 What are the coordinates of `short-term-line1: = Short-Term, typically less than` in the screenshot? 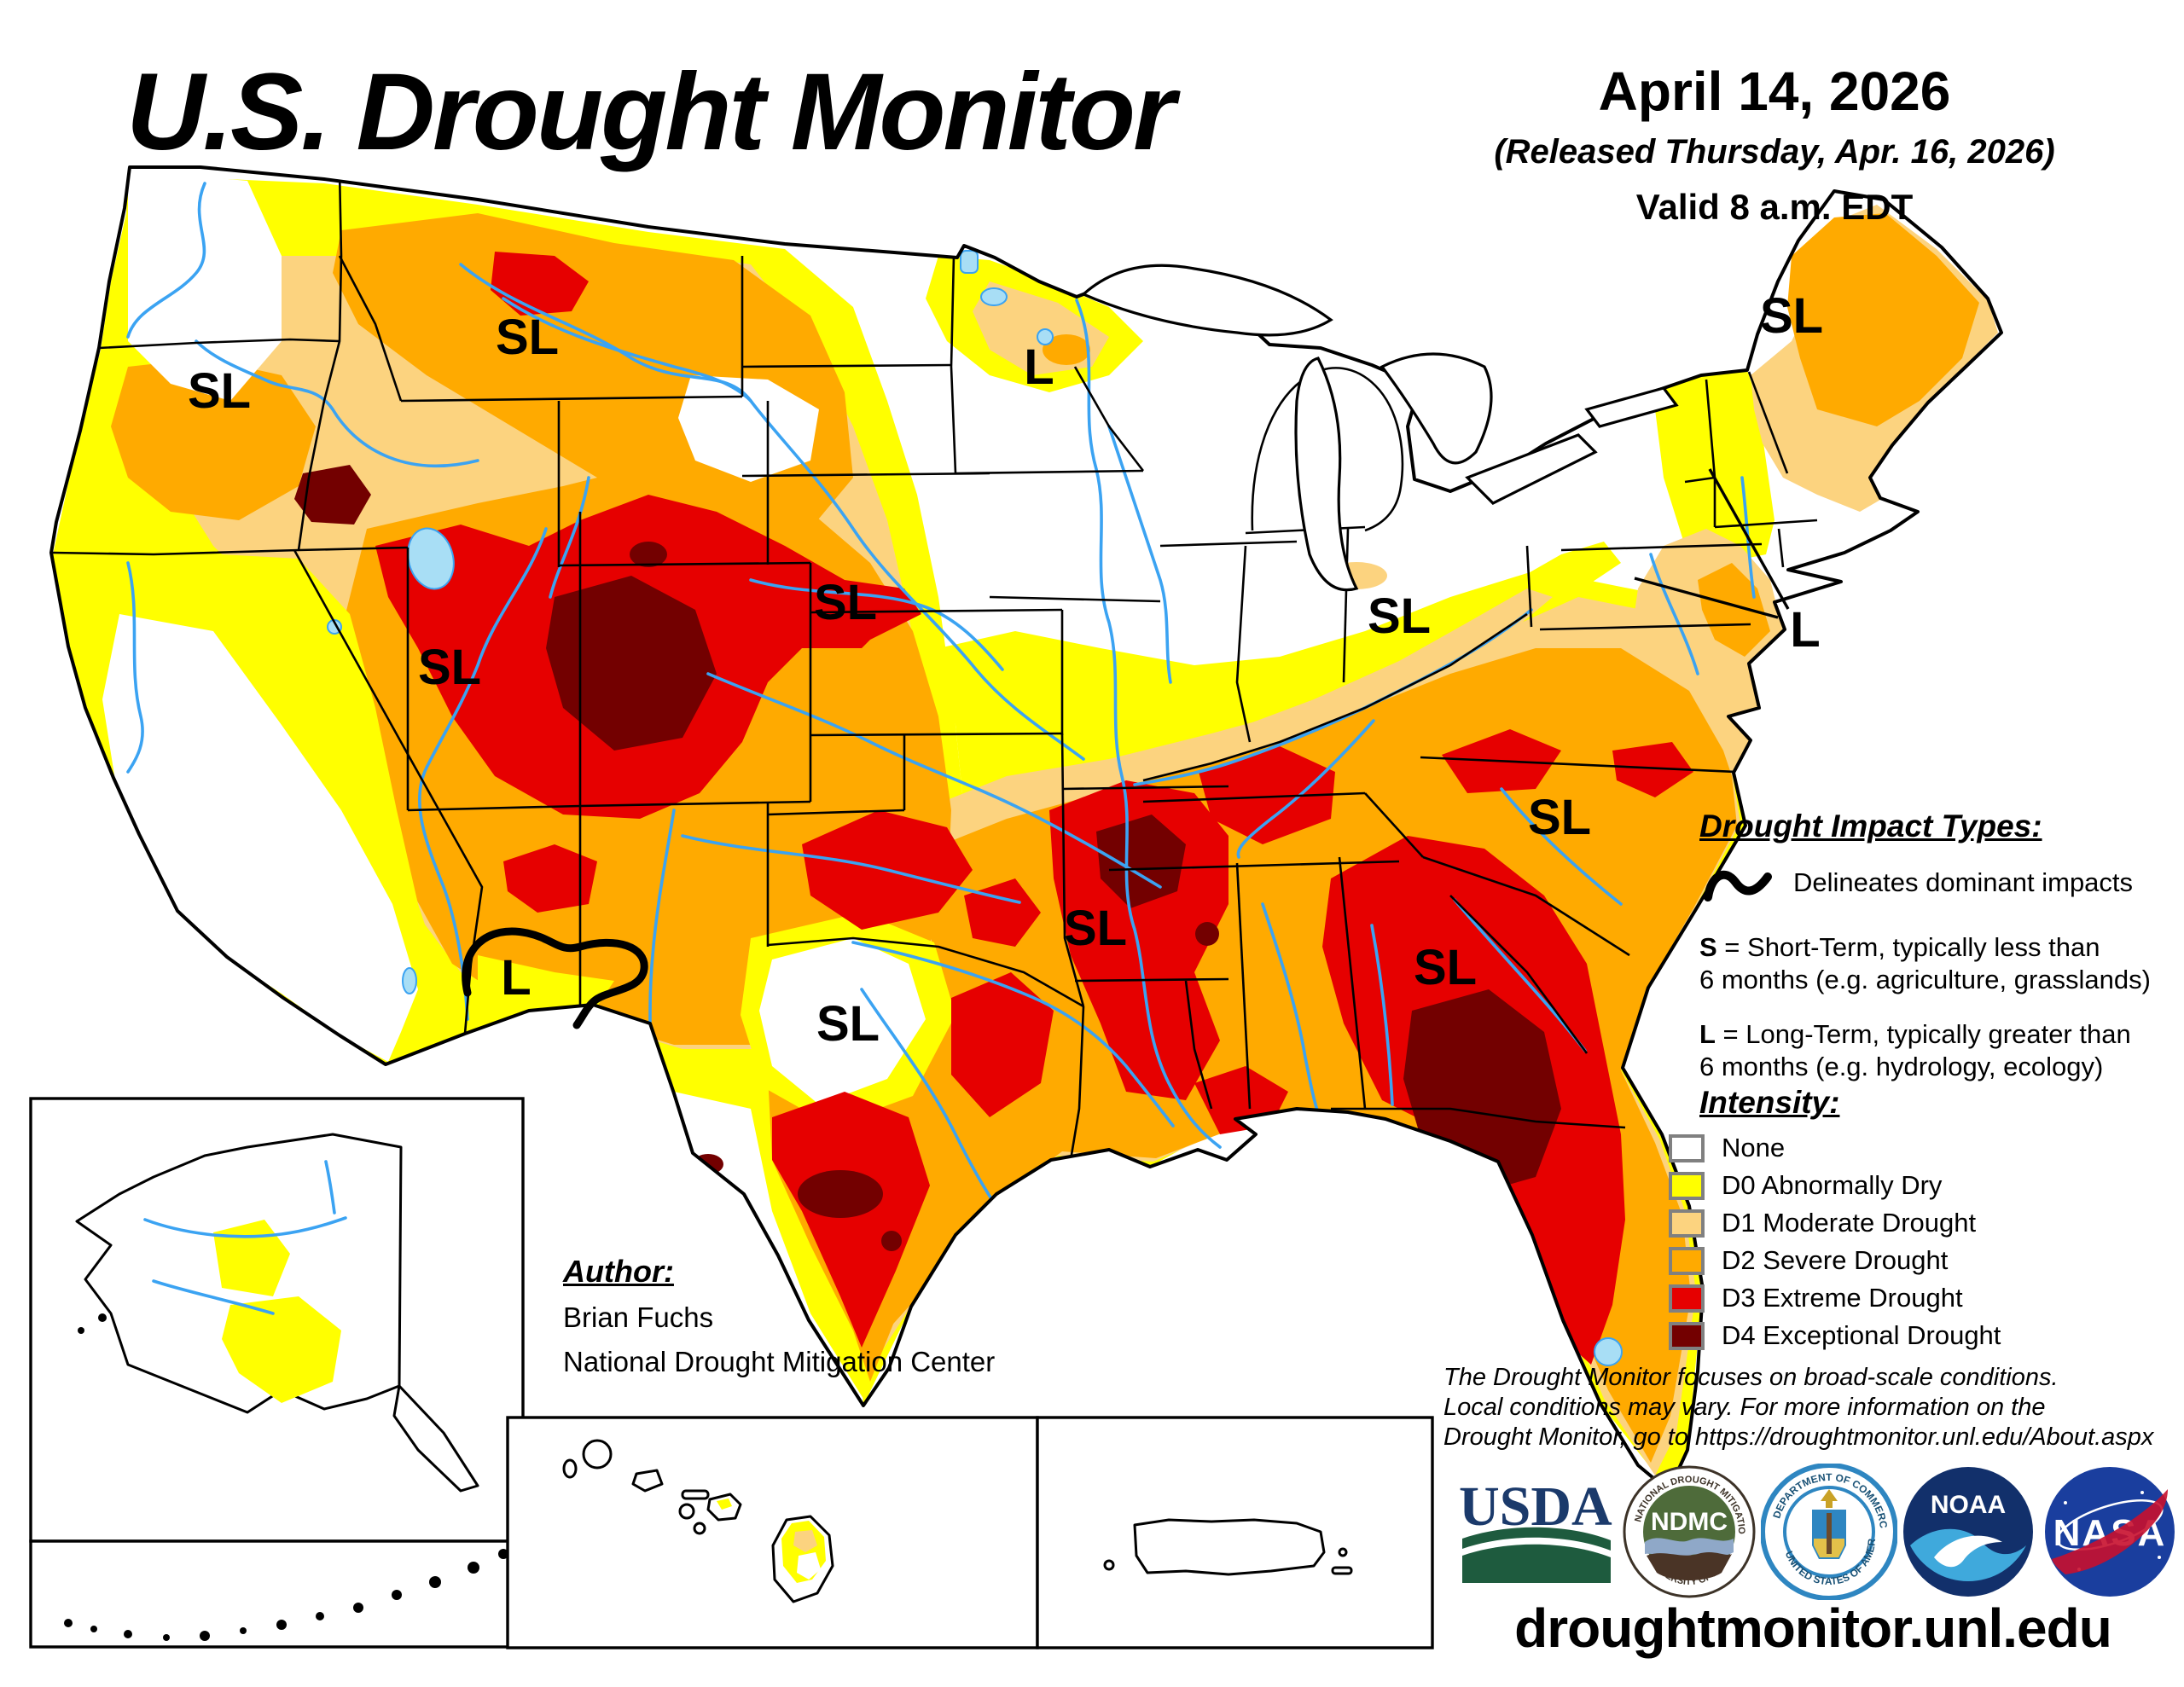 It's located at (1908, 947).